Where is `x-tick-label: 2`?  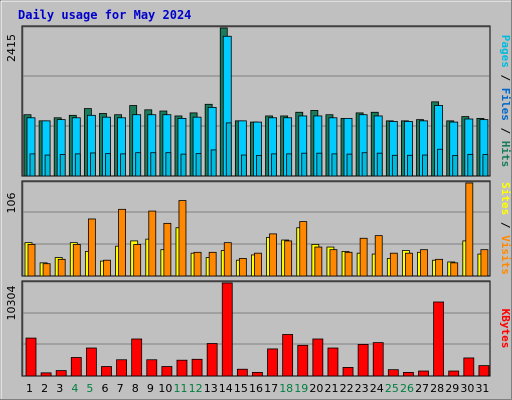 x-tick-label: 2 is located at coordinates (44, 388).